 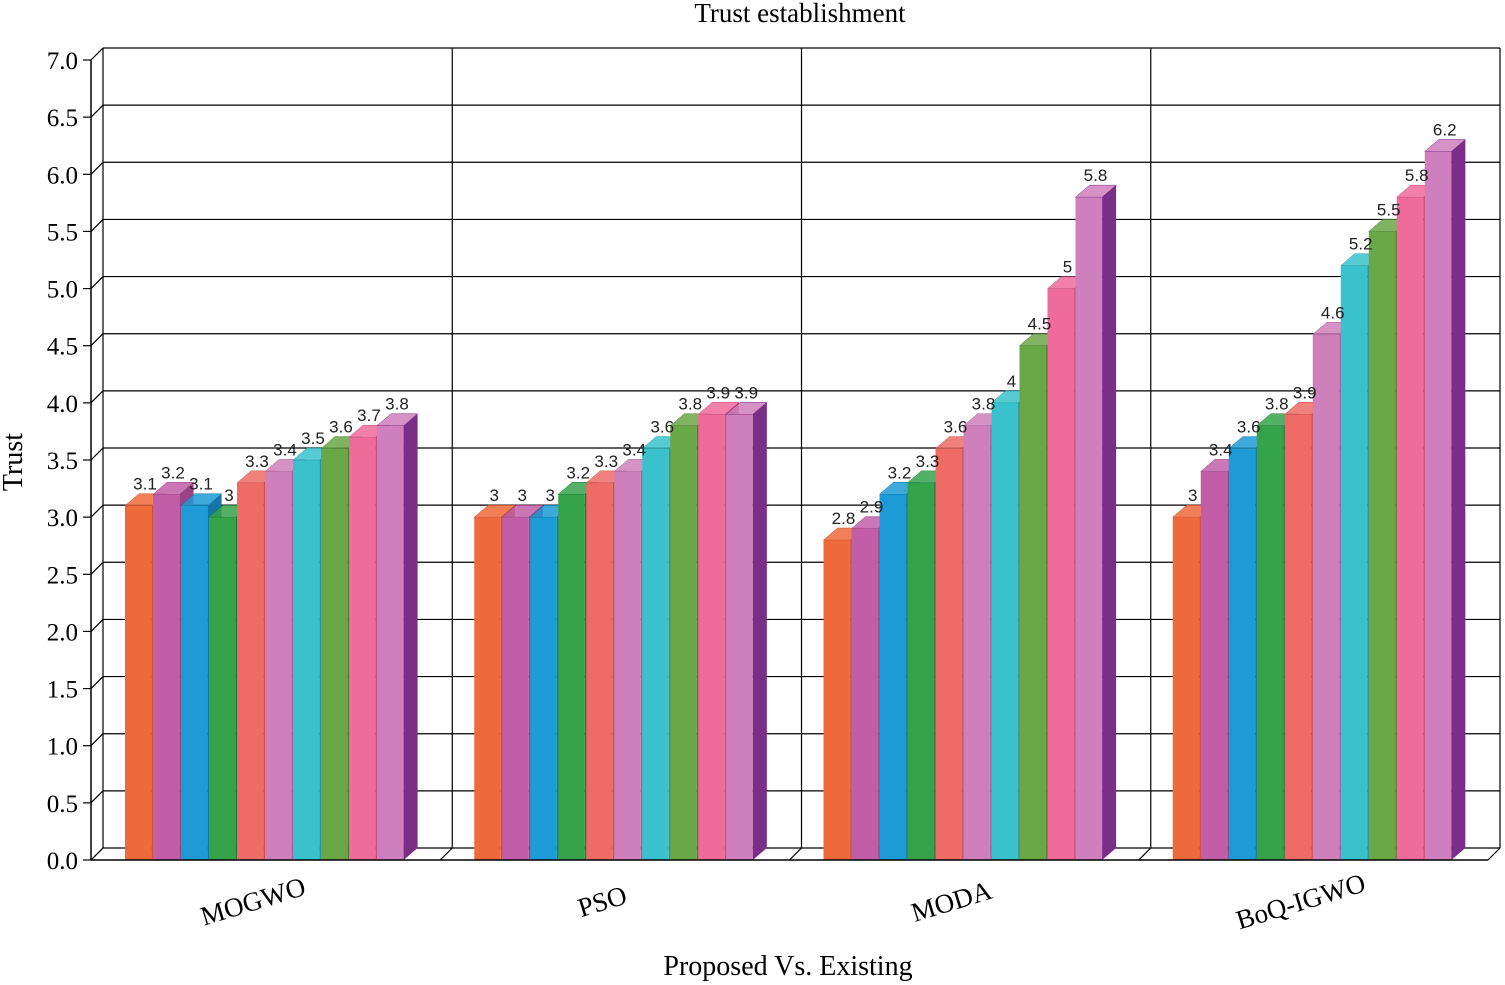 I want to click on y-tick-label: 1.0, so click(x=62, y=747).